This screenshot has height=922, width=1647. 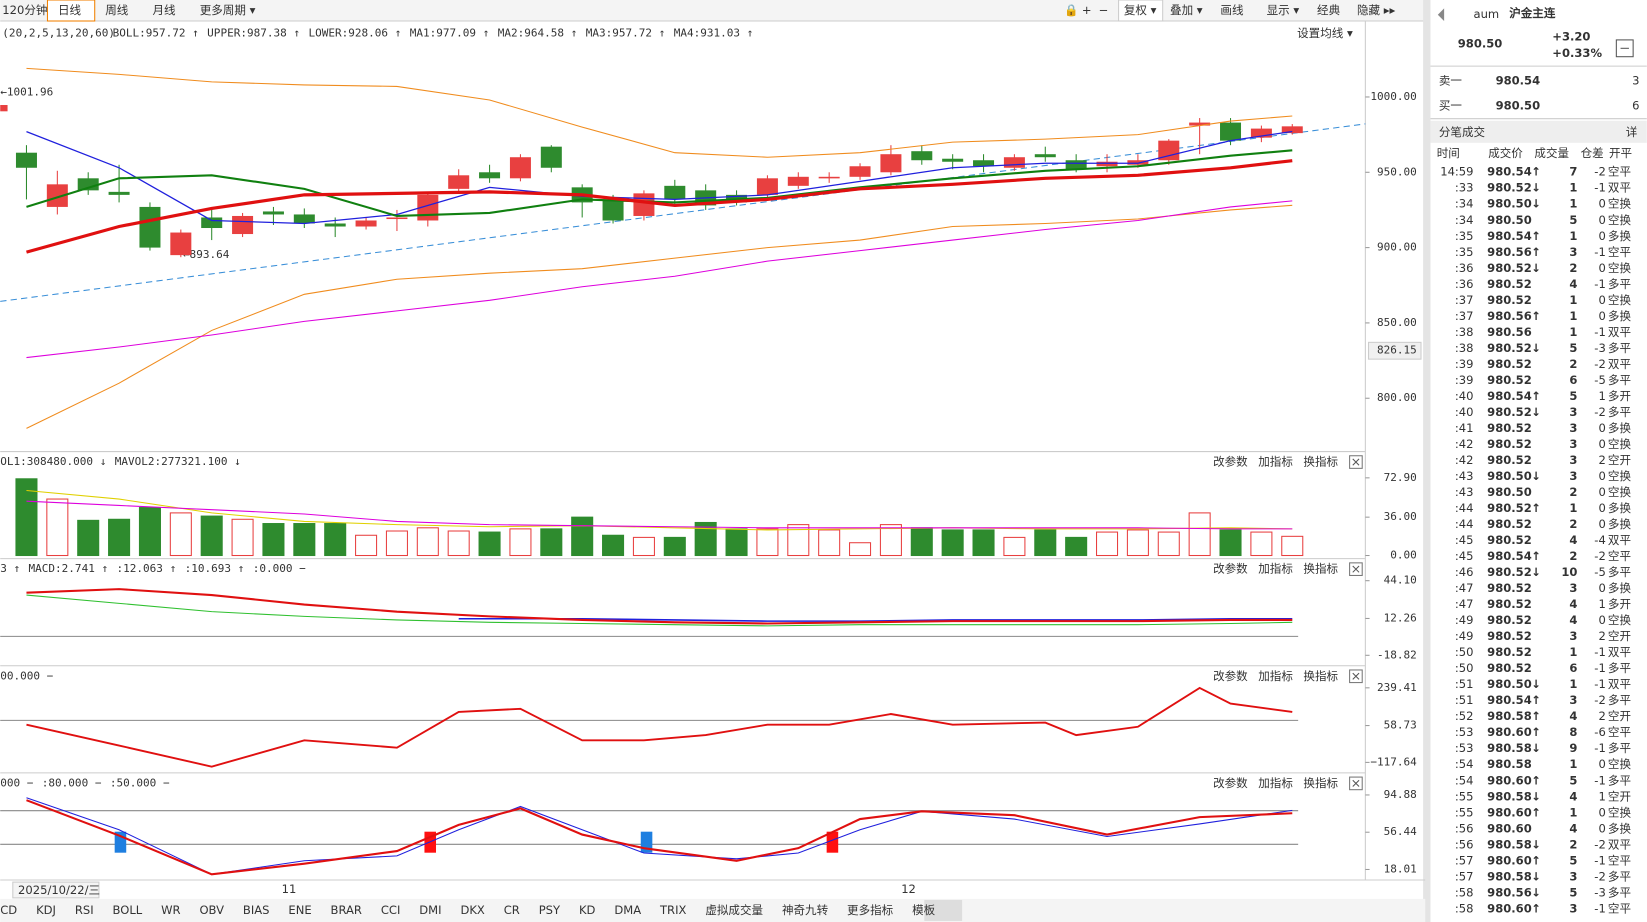 I want to click on indicator-tab: RSI, so click(x=84, y=910).